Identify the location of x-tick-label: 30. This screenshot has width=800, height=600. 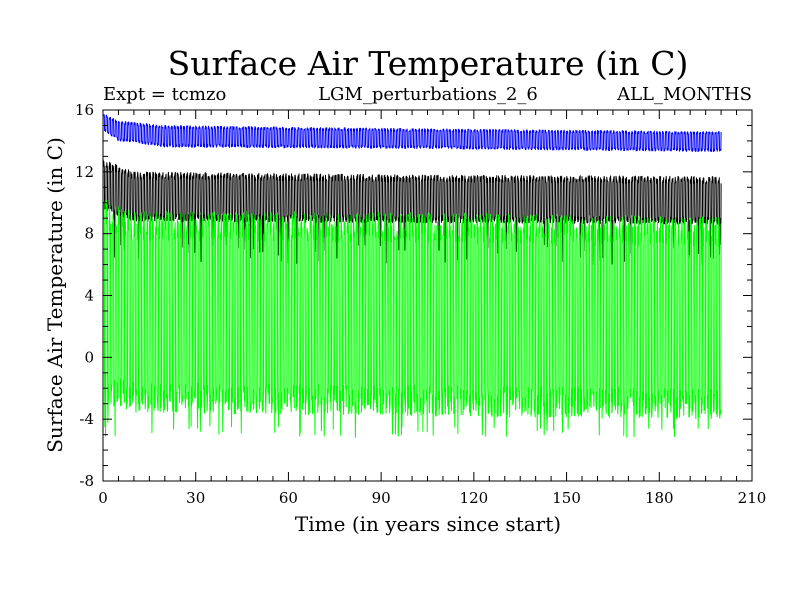
(195, 498).